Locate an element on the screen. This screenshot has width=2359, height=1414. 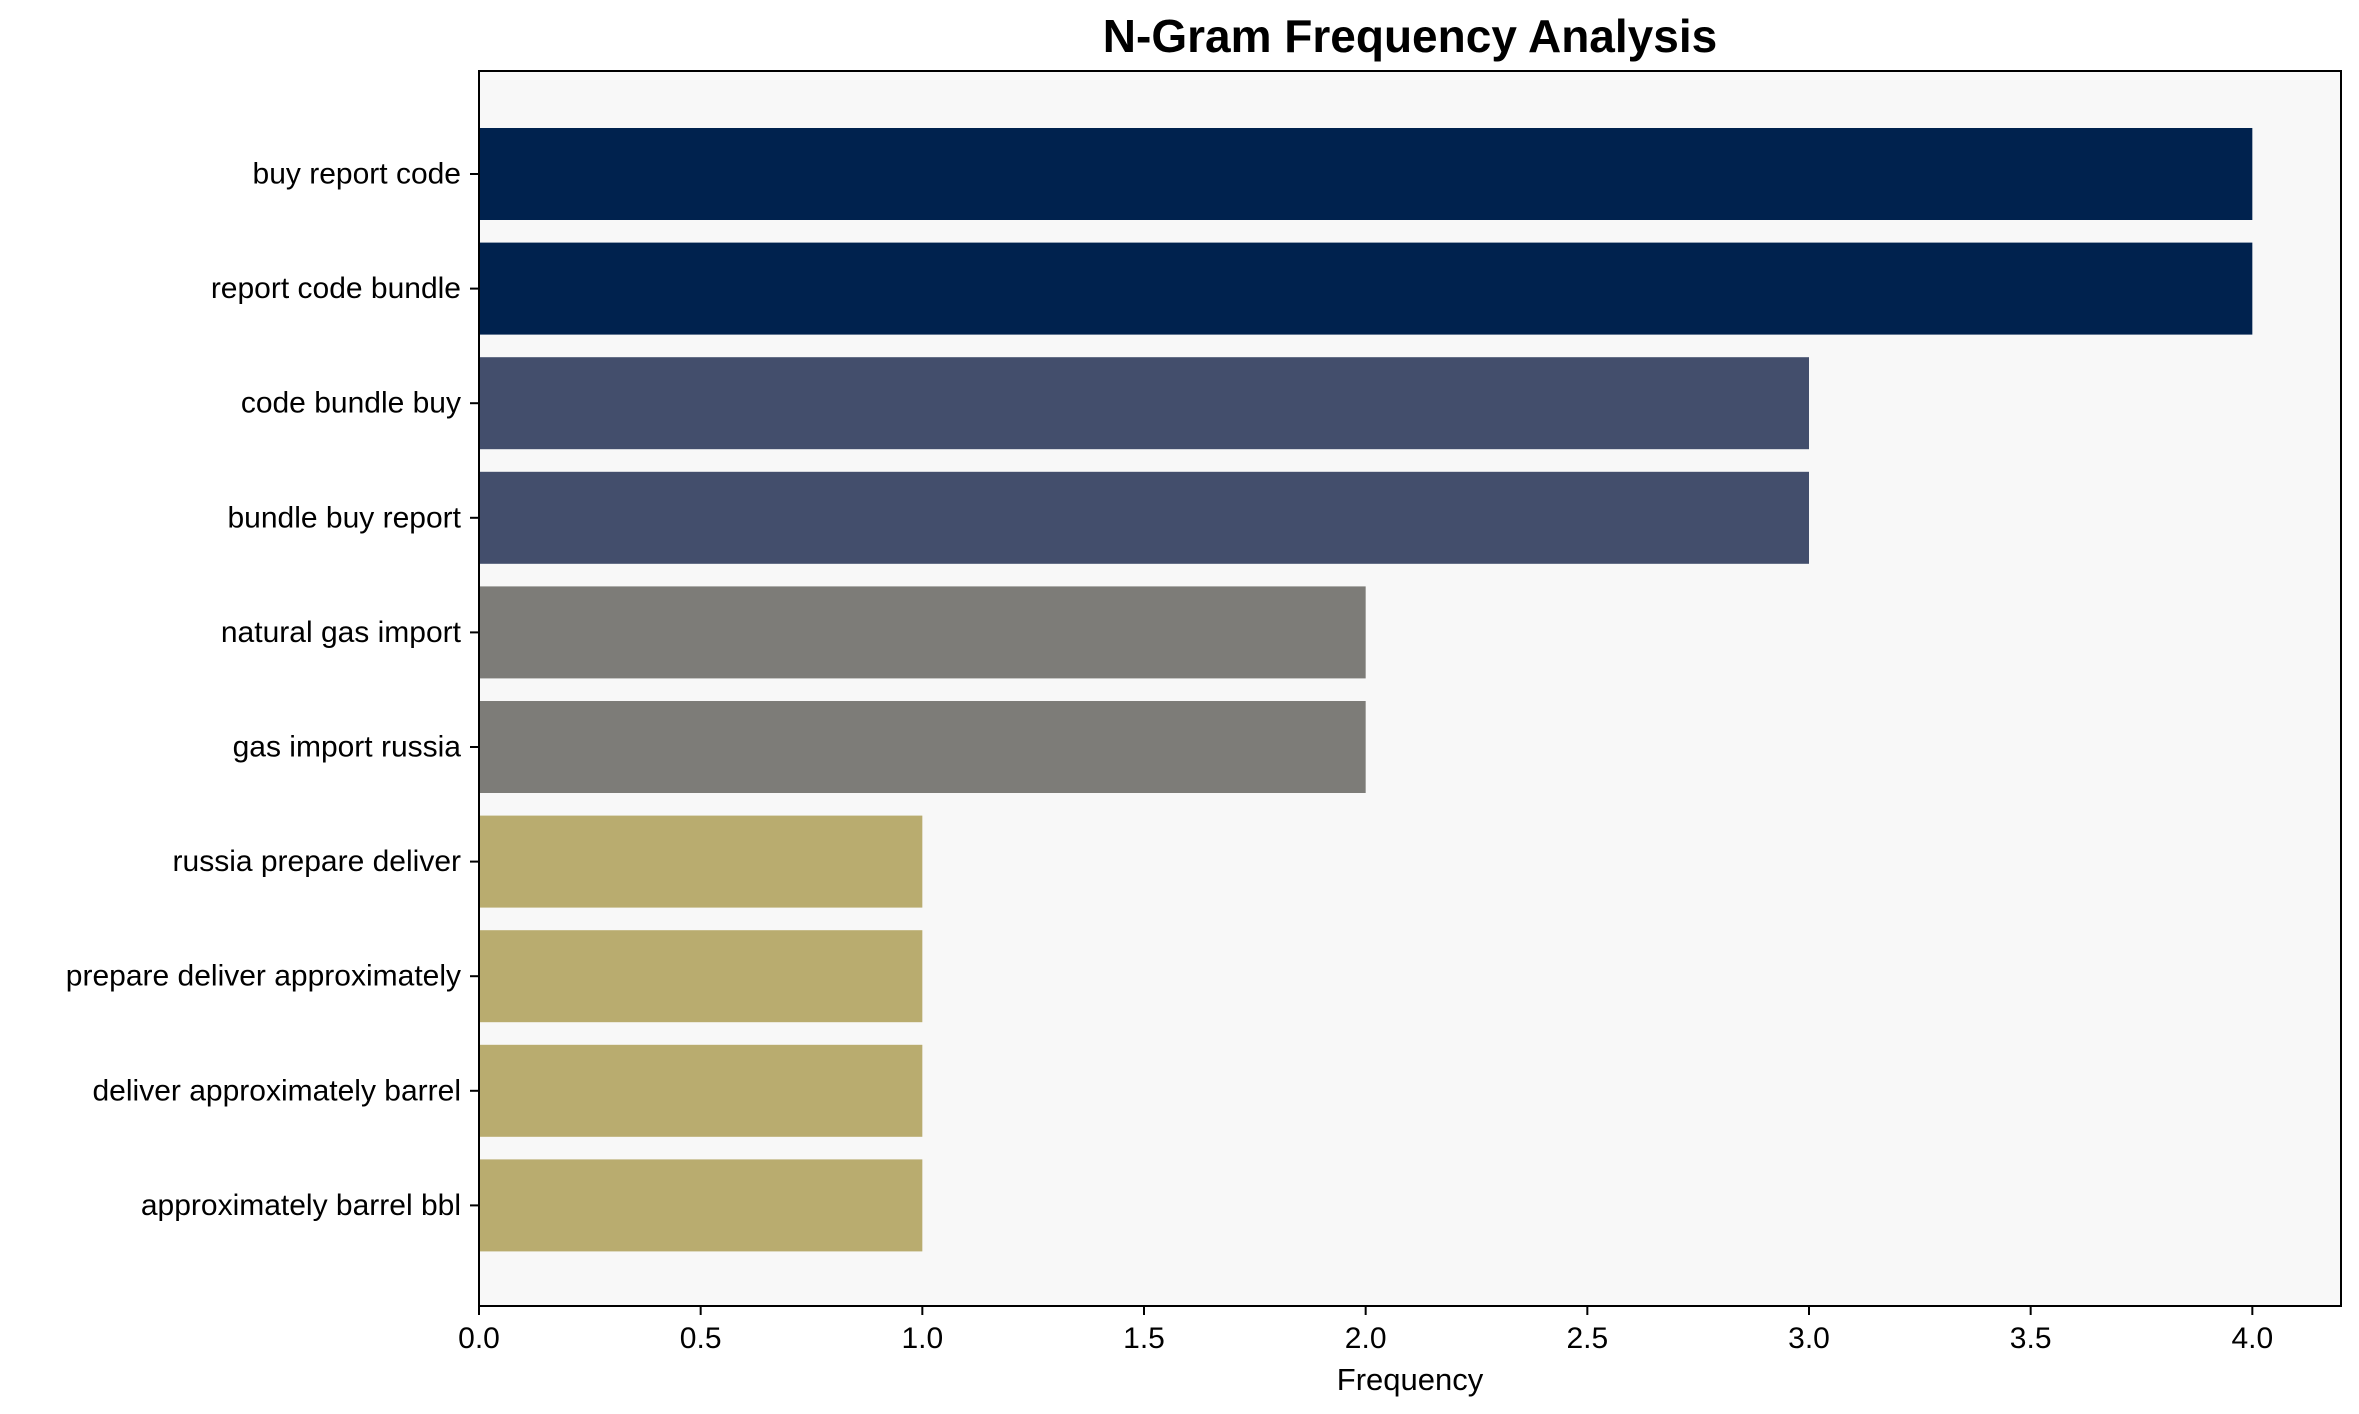
x-tick-label: 1.0 is located at coordinates (922, 1338).